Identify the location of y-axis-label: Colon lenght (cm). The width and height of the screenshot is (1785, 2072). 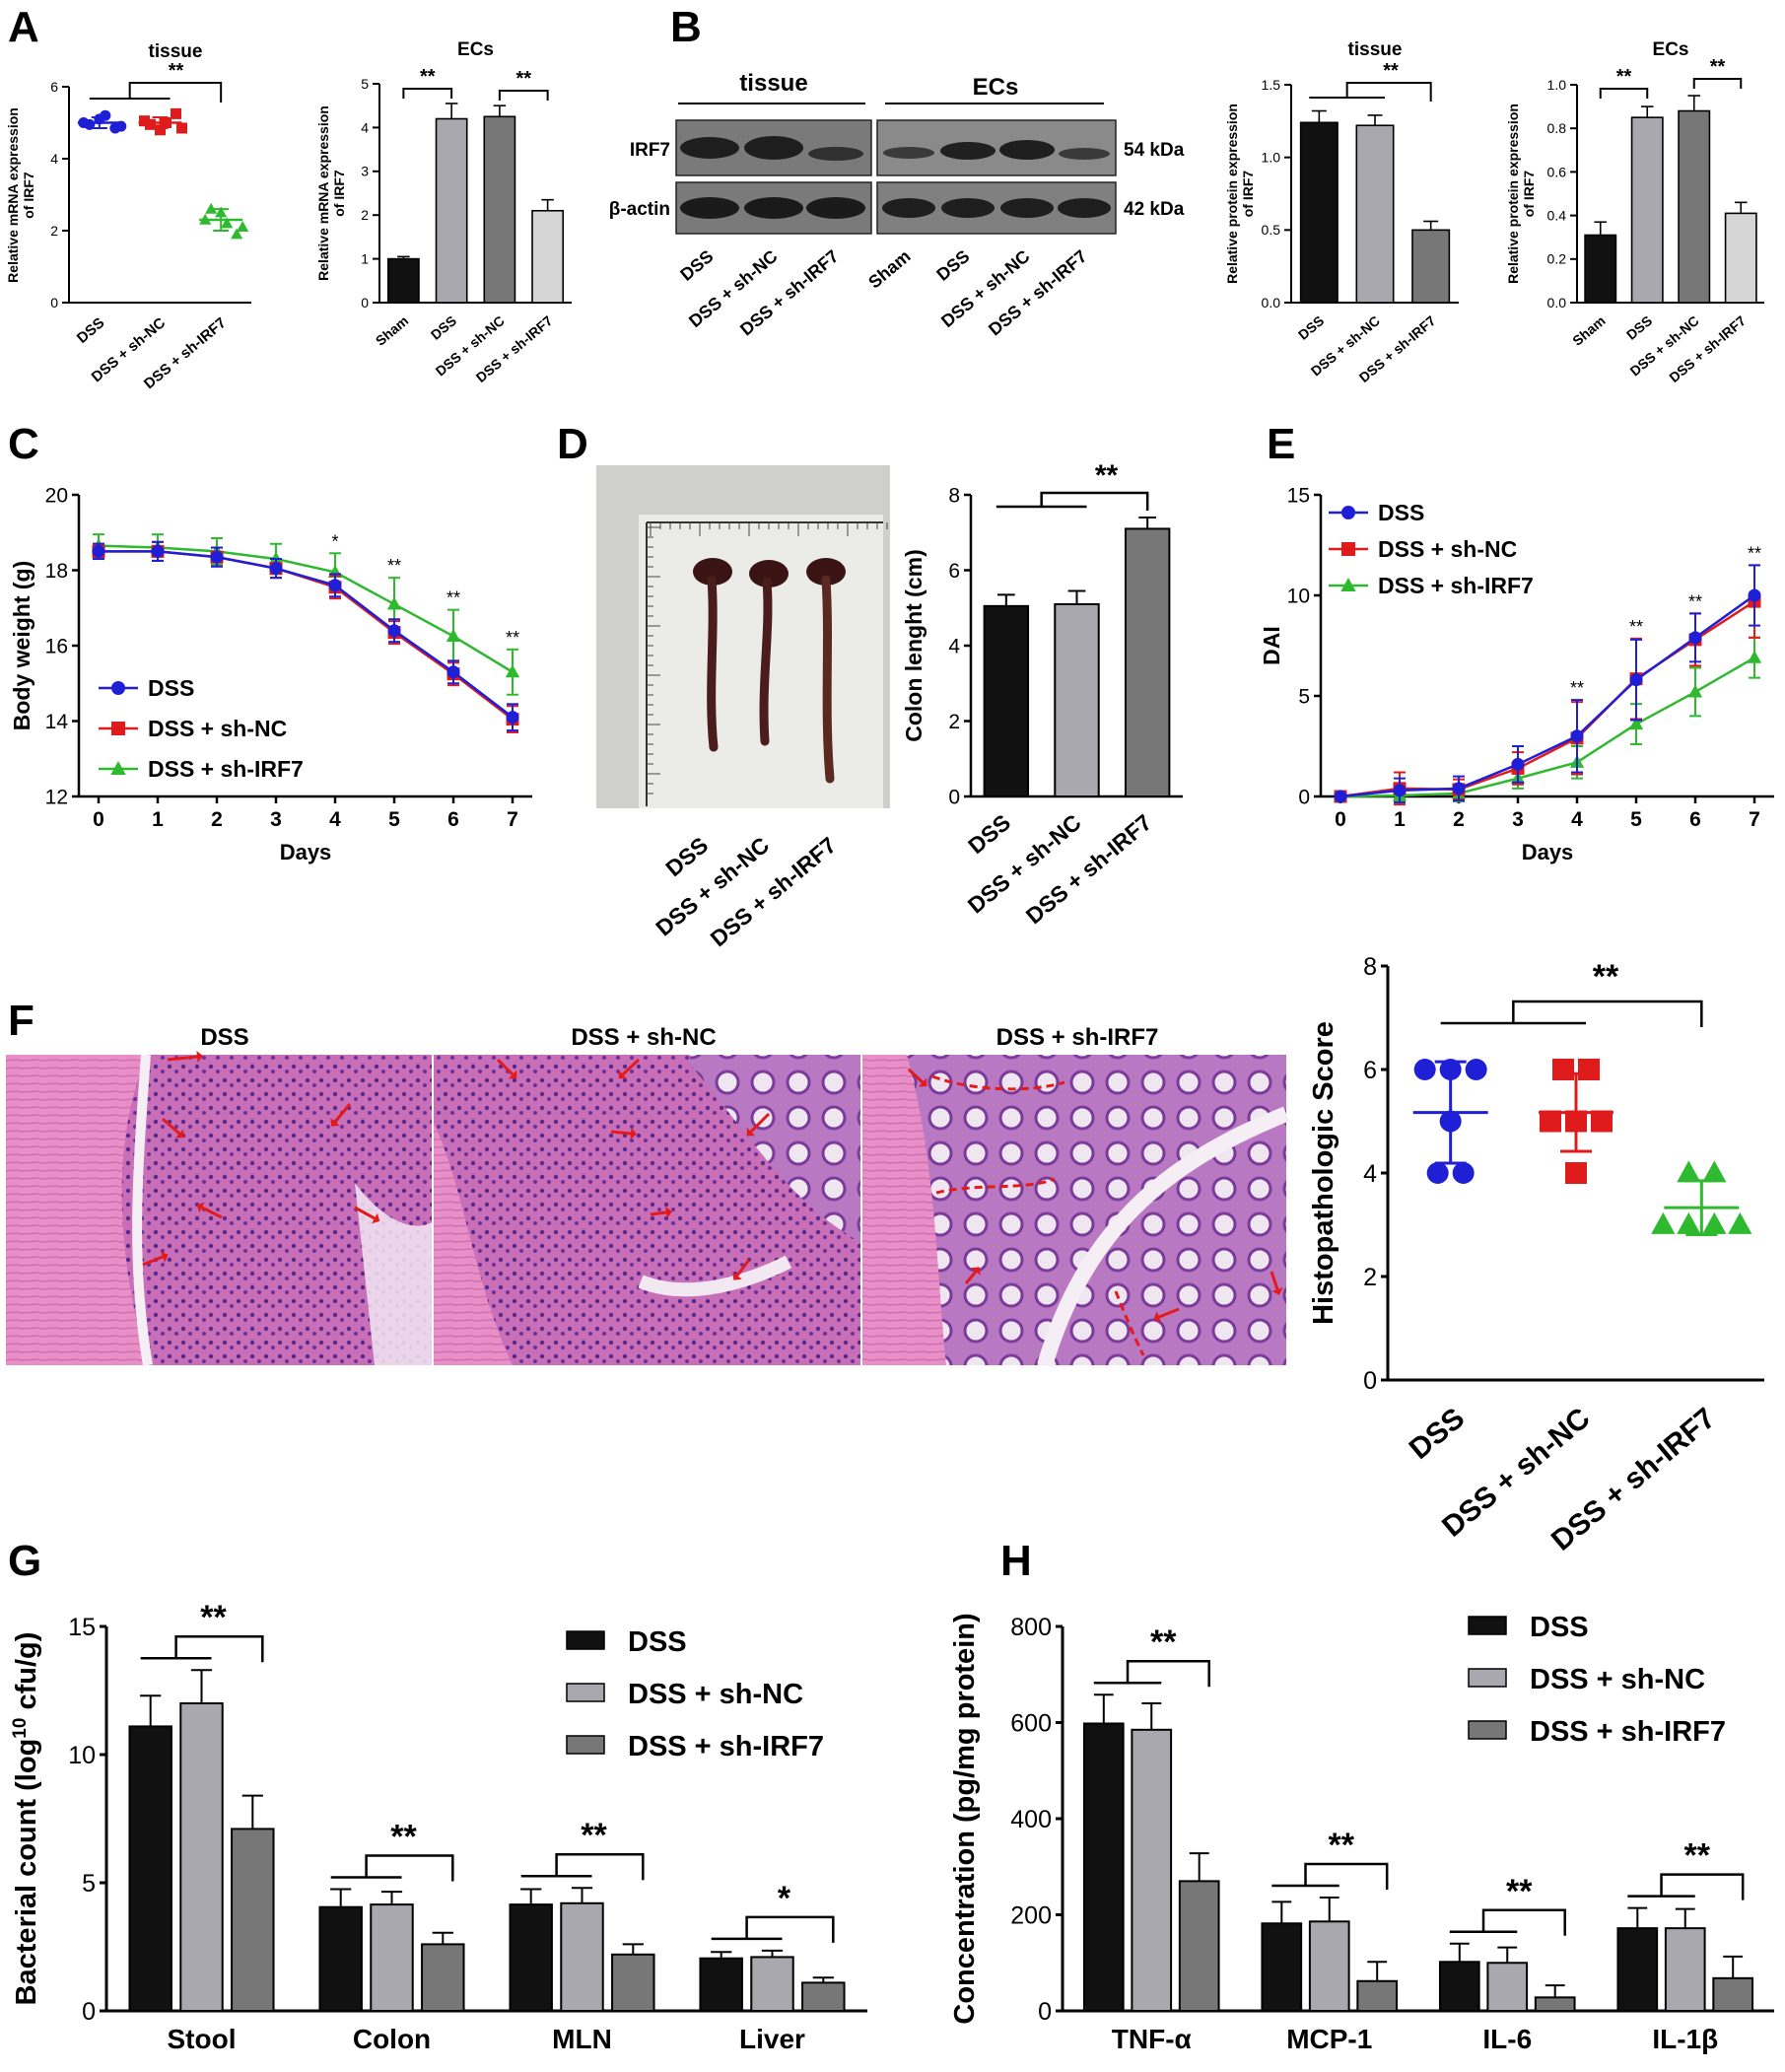
(914, 645).